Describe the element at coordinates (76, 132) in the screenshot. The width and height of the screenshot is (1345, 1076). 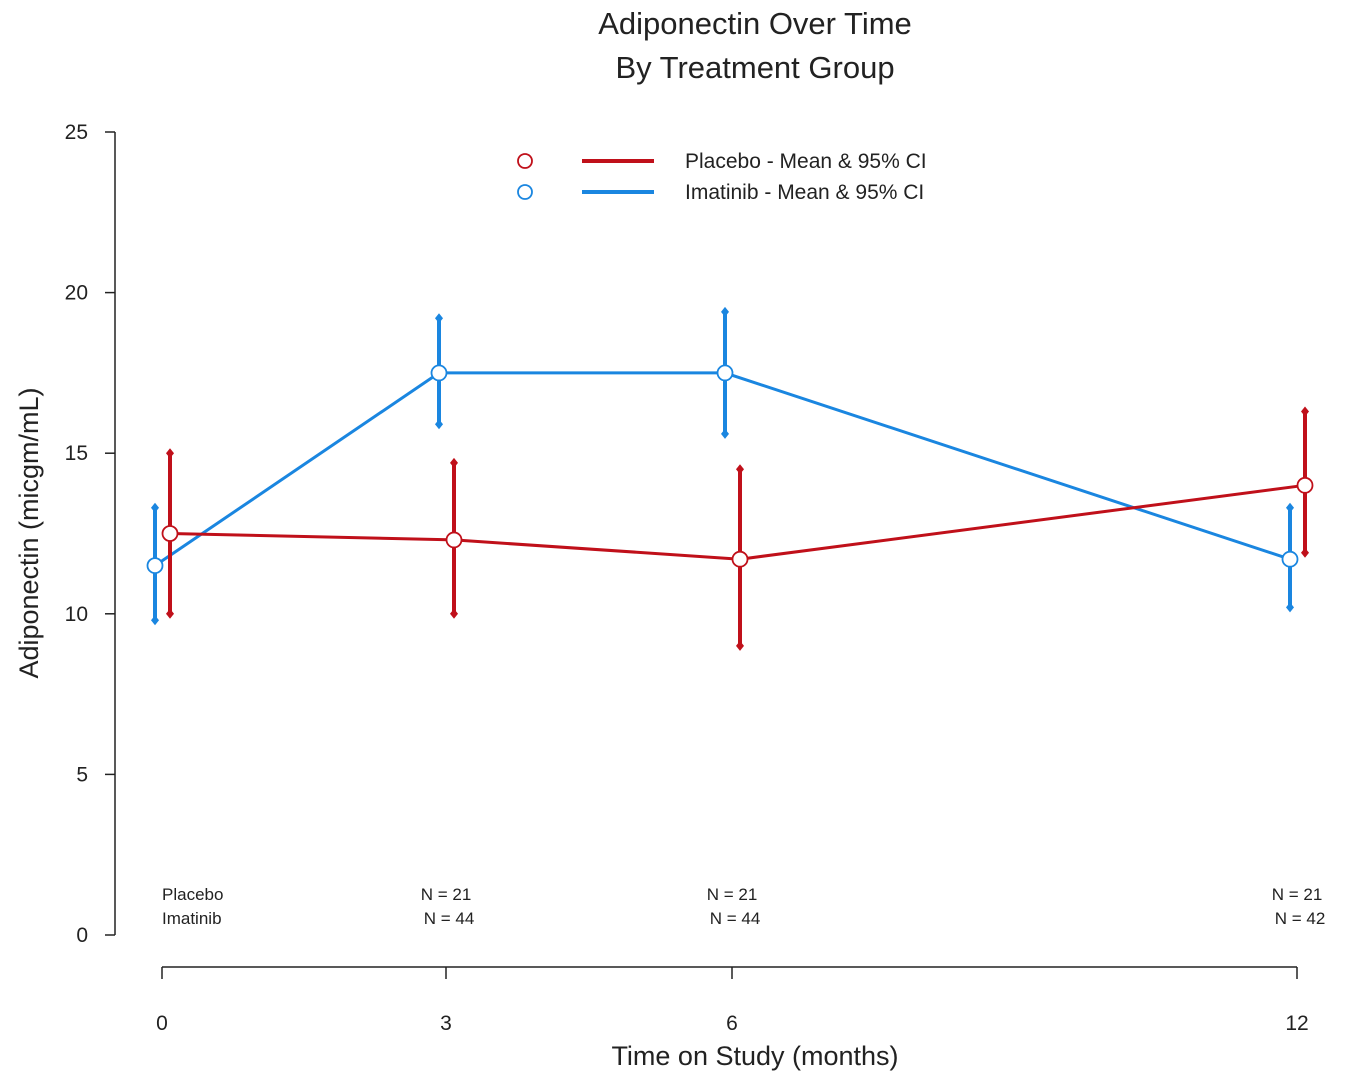
I see `y-tick-label: 25` at that location.